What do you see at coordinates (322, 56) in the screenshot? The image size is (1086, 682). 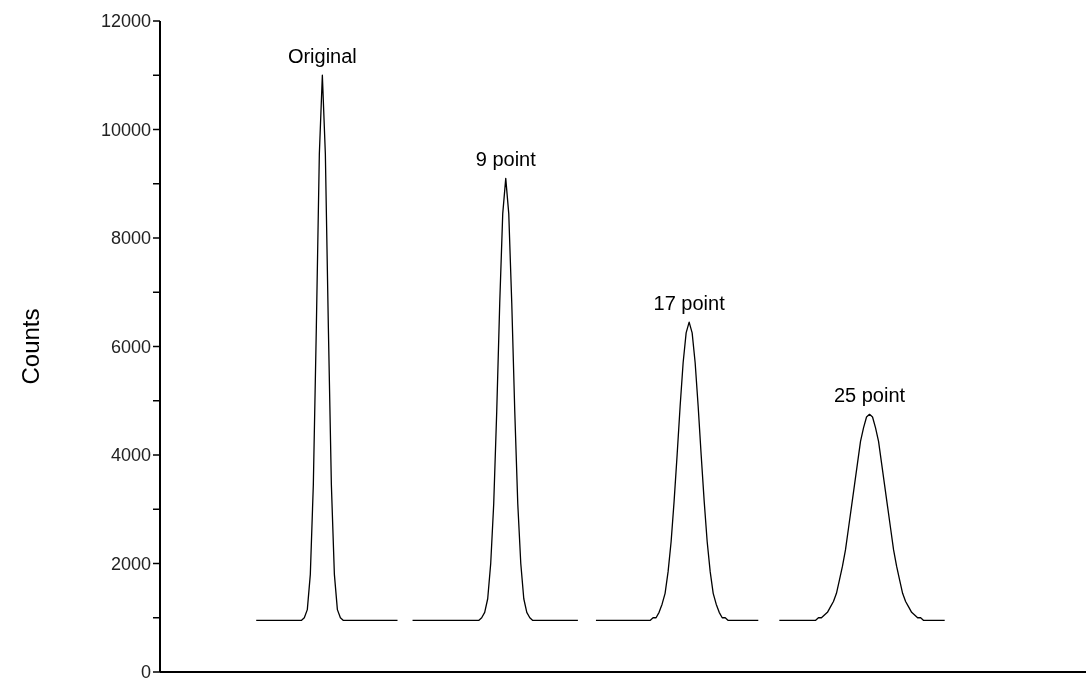 I see `series-label: Original` at bounding box center [322, 56].